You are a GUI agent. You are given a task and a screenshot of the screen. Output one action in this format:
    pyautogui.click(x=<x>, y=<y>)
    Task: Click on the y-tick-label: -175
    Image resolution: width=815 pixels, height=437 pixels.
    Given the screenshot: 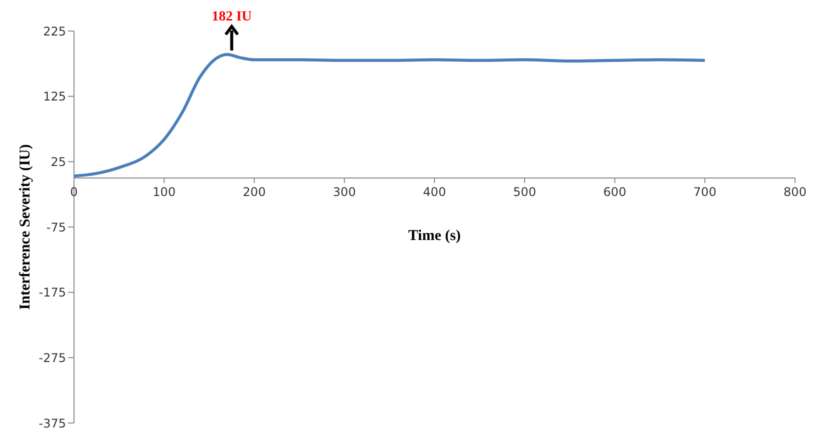 What is the action you would take?
    pyautogui.click(x=52, y=293)
    